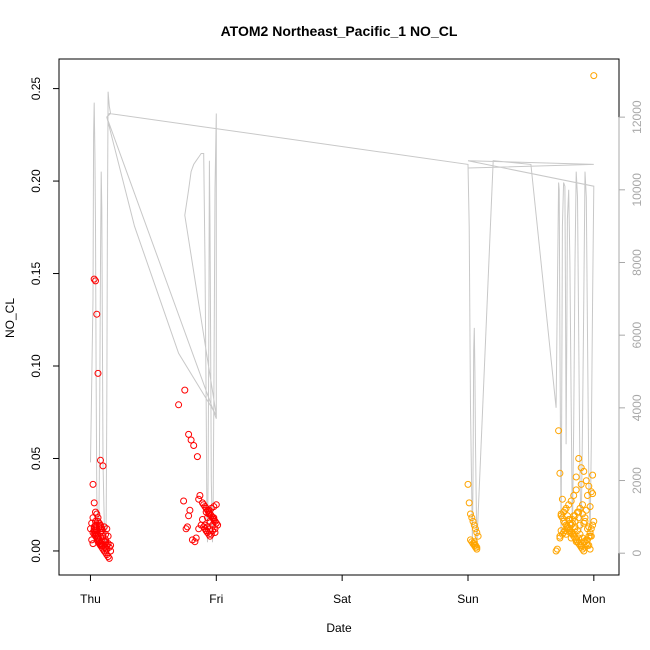  I want to click on y-tick-label: 0.10, so click(36, 366).